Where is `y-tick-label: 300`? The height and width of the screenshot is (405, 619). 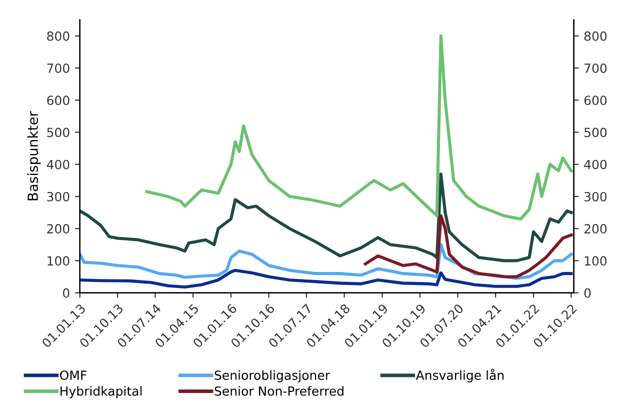
y-tick-label: 300 is located at coordinates (58, 197).